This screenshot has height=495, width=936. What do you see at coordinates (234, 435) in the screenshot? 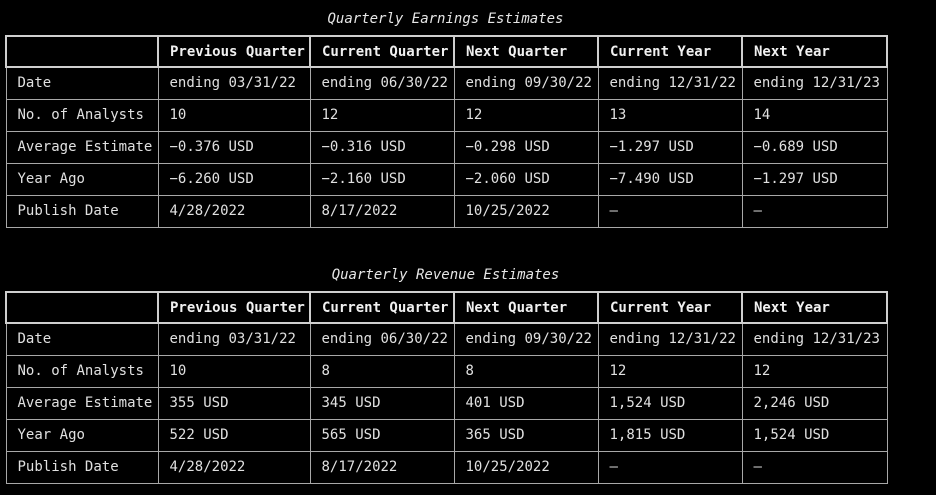
I see `table-cell: 522 USD` at bounding box center [234, 435].